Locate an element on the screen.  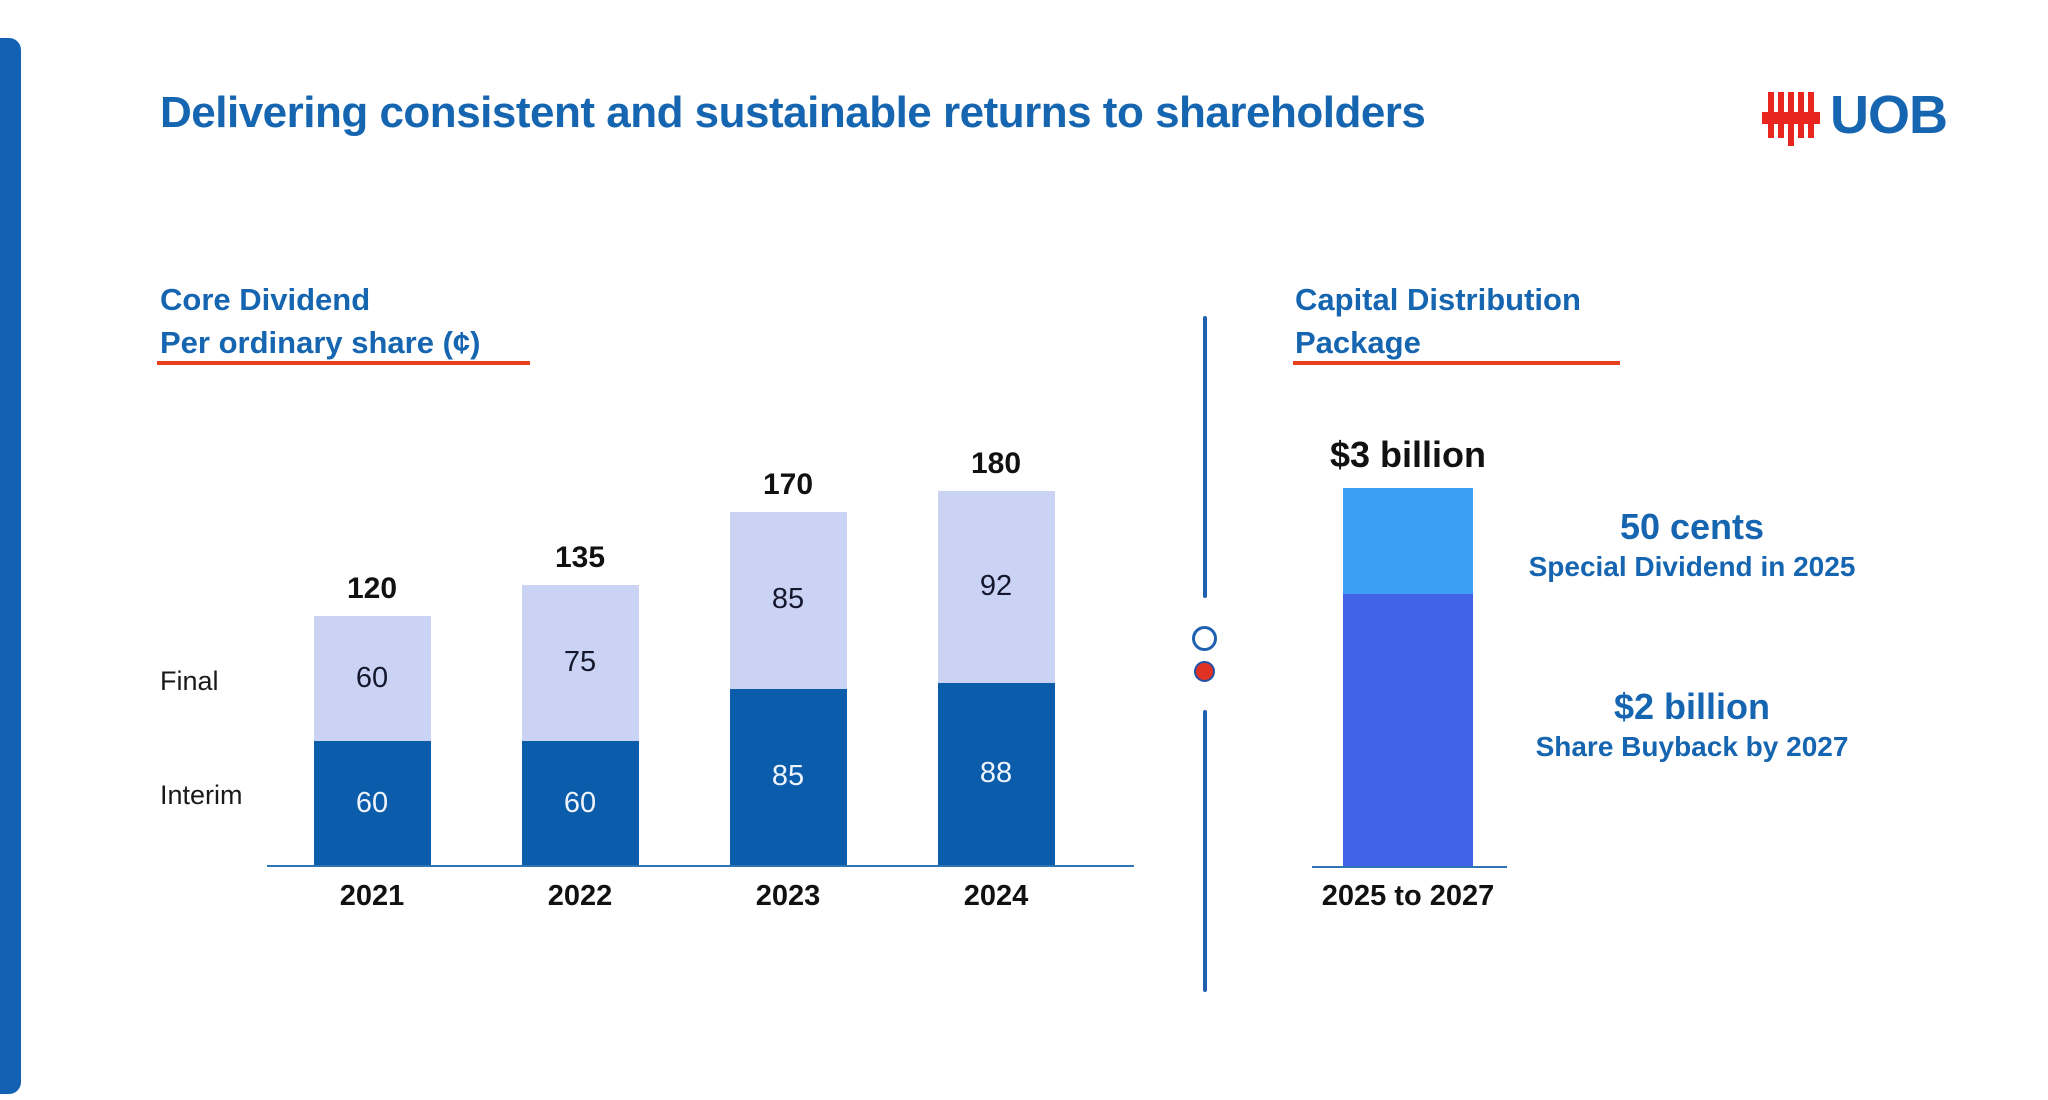
final-value-2023: 85 is located at coordinates (788, 599).